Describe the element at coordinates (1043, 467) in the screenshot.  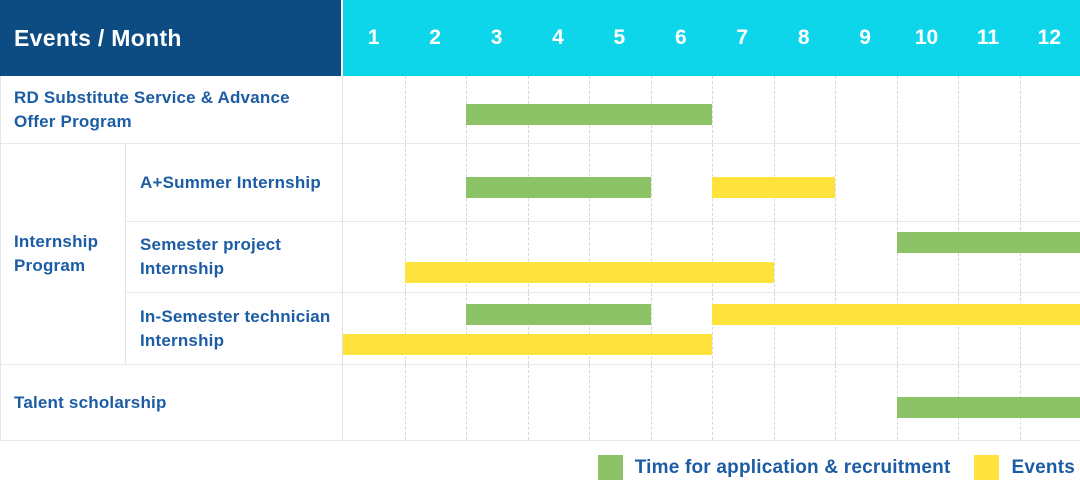
I see `legend-label-events: Events` at that location.